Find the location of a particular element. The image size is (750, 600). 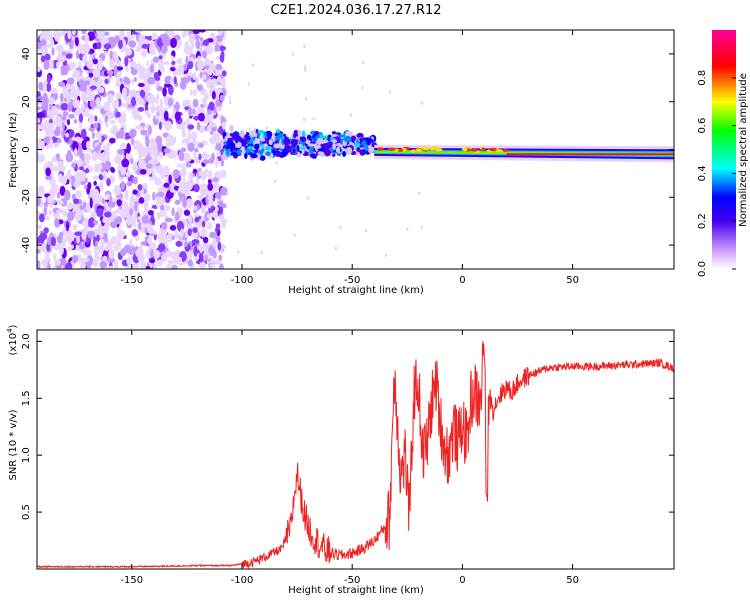

colorbar-tick-label: 0.6 is located at coordinates (702, 126).